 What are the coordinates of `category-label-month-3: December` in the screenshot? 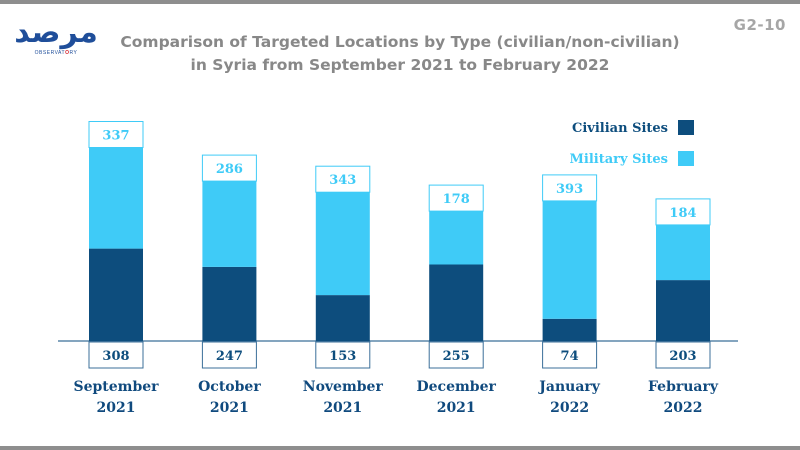 It's located at (457, 387).